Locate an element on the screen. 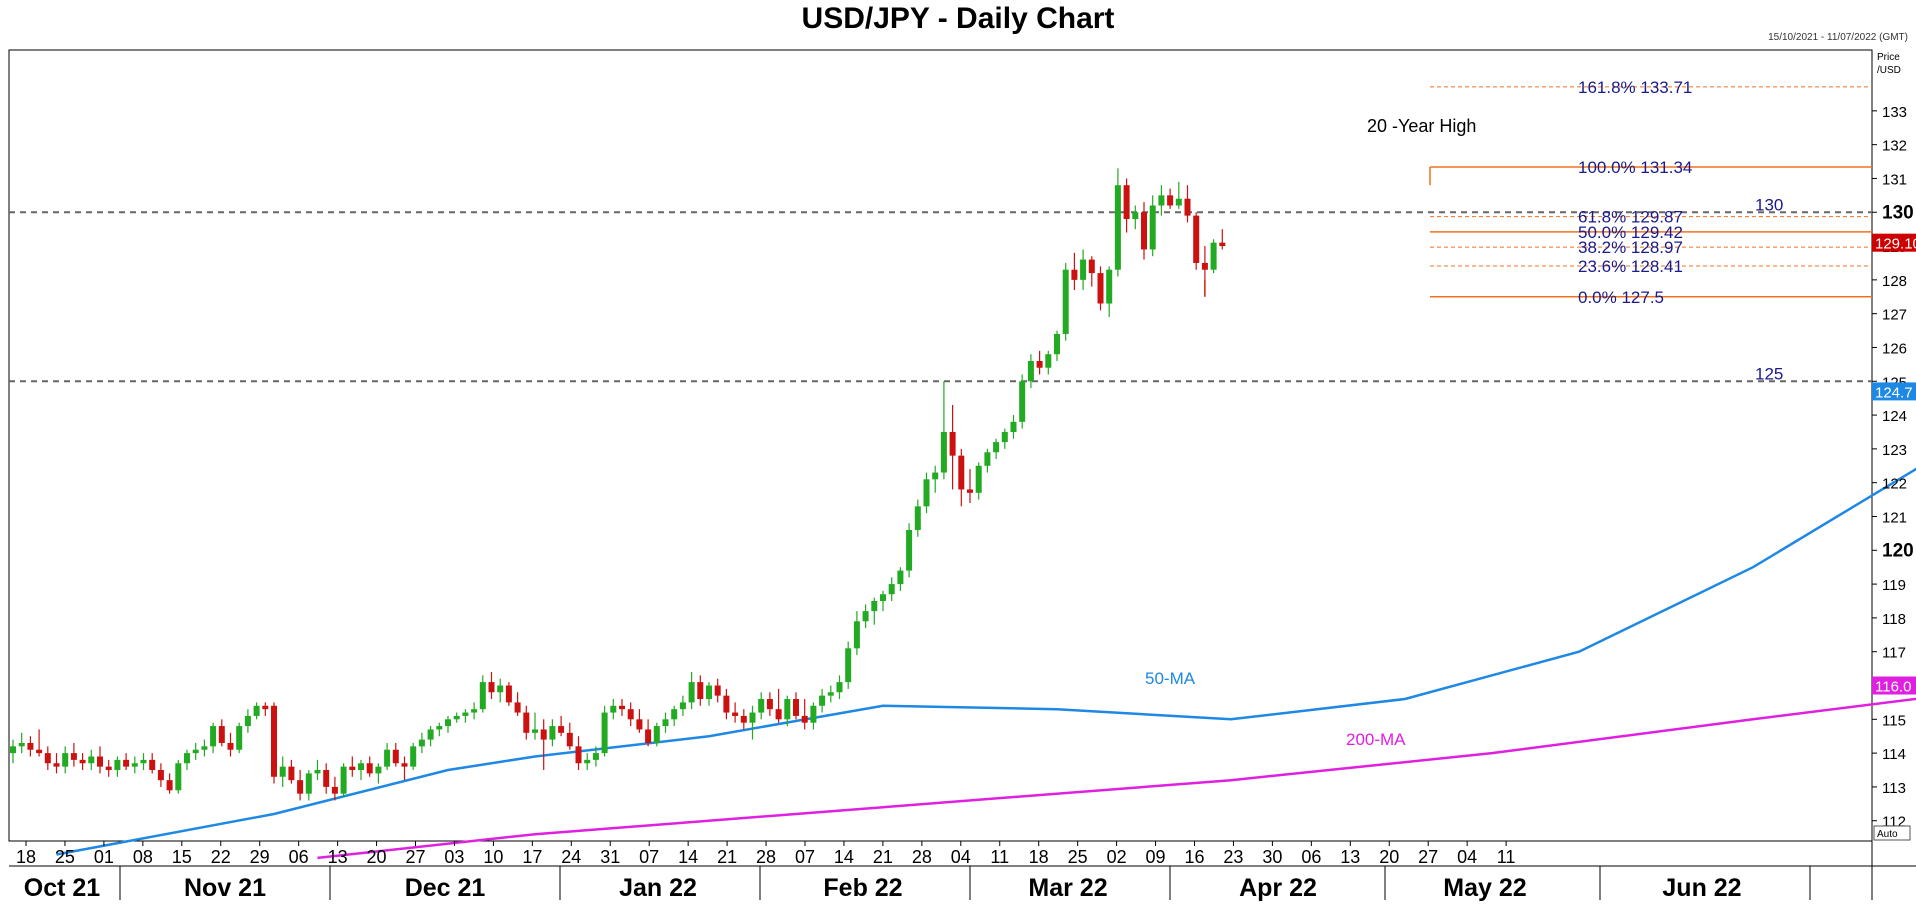  x-tick-label: 20 is located at coordinates (1389, 857).